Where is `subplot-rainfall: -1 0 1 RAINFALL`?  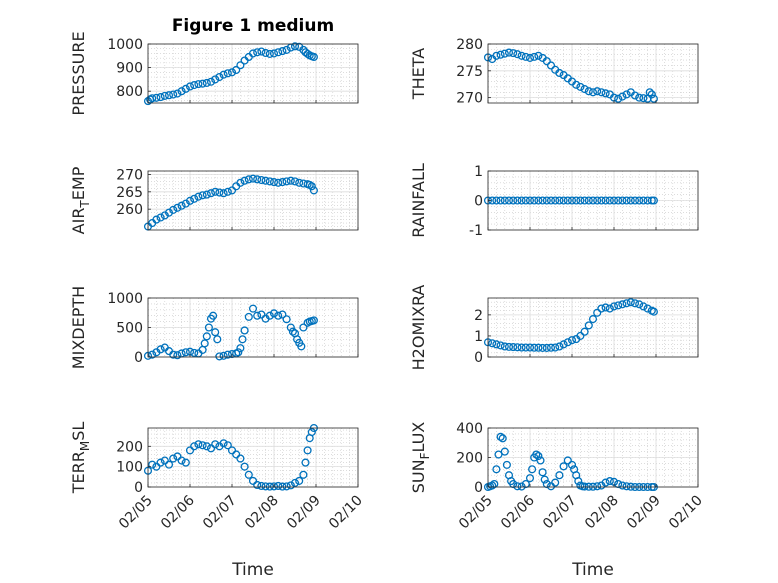 subplot-rainfall: -1 0 1 RAINFALL is located at coordinates (554, 201).